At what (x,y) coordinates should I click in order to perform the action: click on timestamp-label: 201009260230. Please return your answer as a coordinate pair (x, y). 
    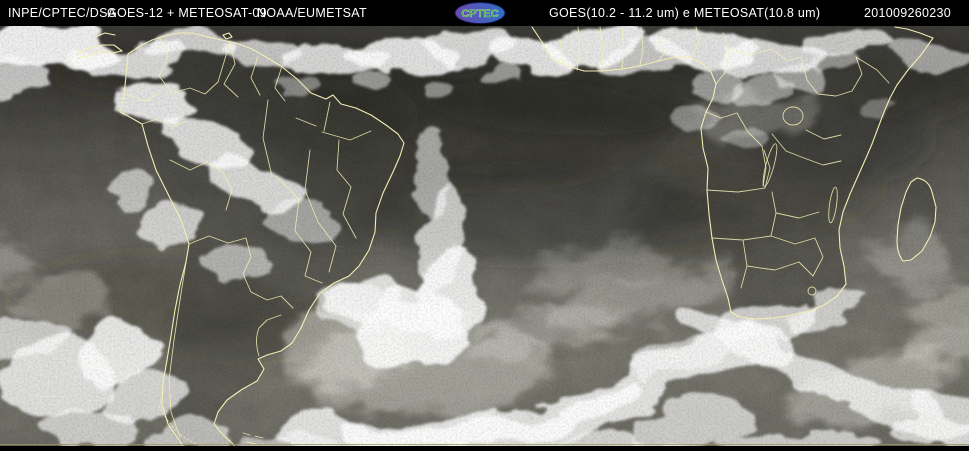
    Looking at the image, I should click on (908, 13).